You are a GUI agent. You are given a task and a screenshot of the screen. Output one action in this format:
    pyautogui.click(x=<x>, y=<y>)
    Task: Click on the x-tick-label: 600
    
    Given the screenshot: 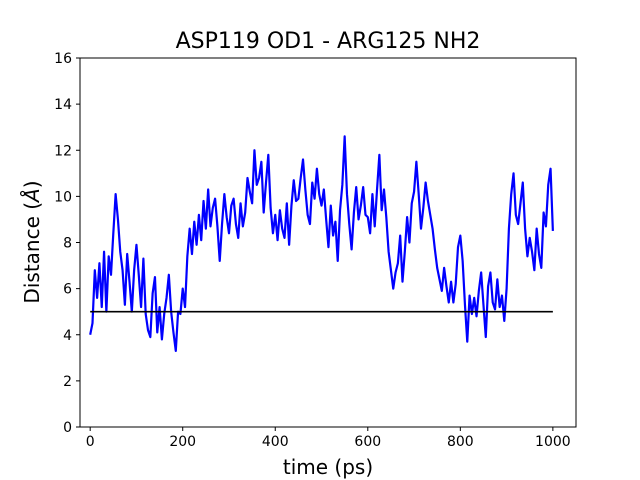 What is the action you would take?
    pyautogui.click(x=367, y=442)
    